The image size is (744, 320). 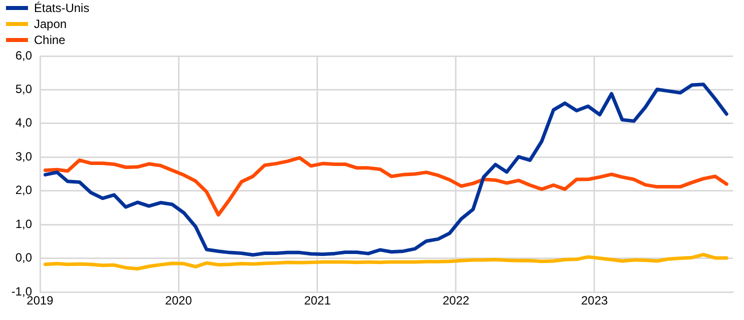 What do you see at coordinates (23, 55) in the screenshot?
I see `y-tick-label: 6,0` at bounding box center [23, 55].